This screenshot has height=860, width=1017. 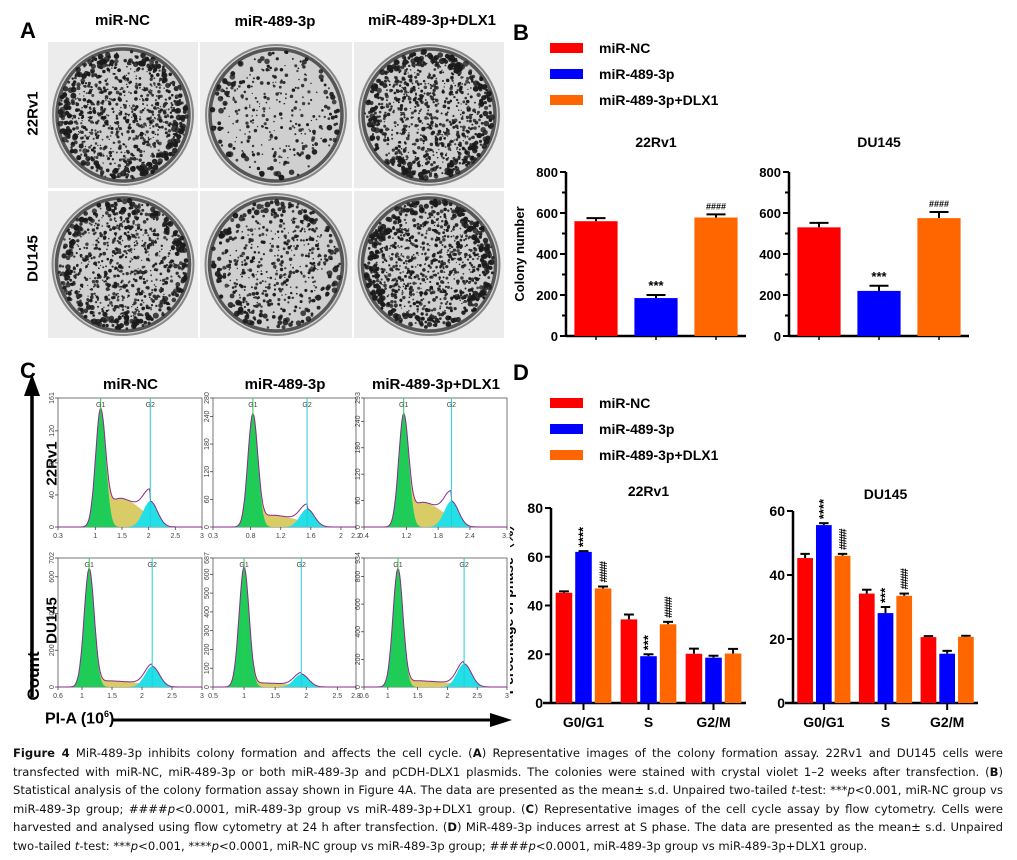 I want to click on panel-a-letter: A, so click(x=28, y=30).